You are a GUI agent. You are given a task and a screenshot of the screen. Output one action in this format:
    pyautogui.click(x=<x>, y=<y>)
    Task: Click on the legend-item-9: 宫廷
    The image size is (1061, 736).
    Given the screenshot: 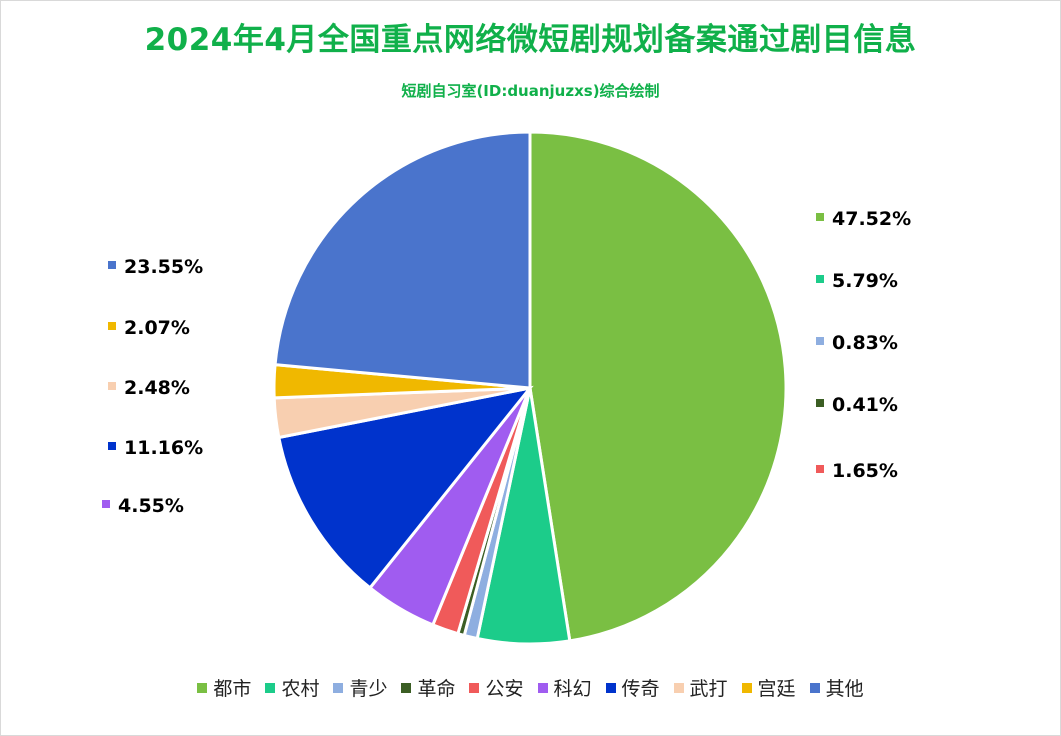 What is the action you would take?
    pyautogui.click(x=768, y=687)
    